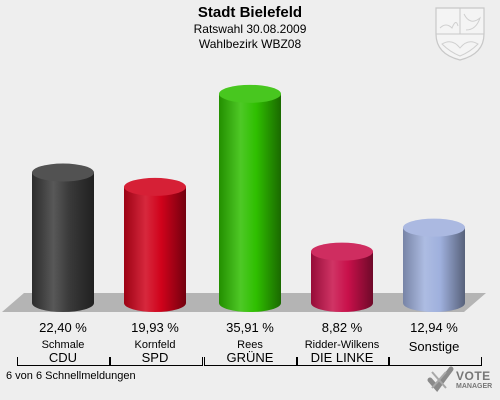  Describe the element at coordinates (434, 227) in the screenshot. I see `bar-top-sonstige` at that location.